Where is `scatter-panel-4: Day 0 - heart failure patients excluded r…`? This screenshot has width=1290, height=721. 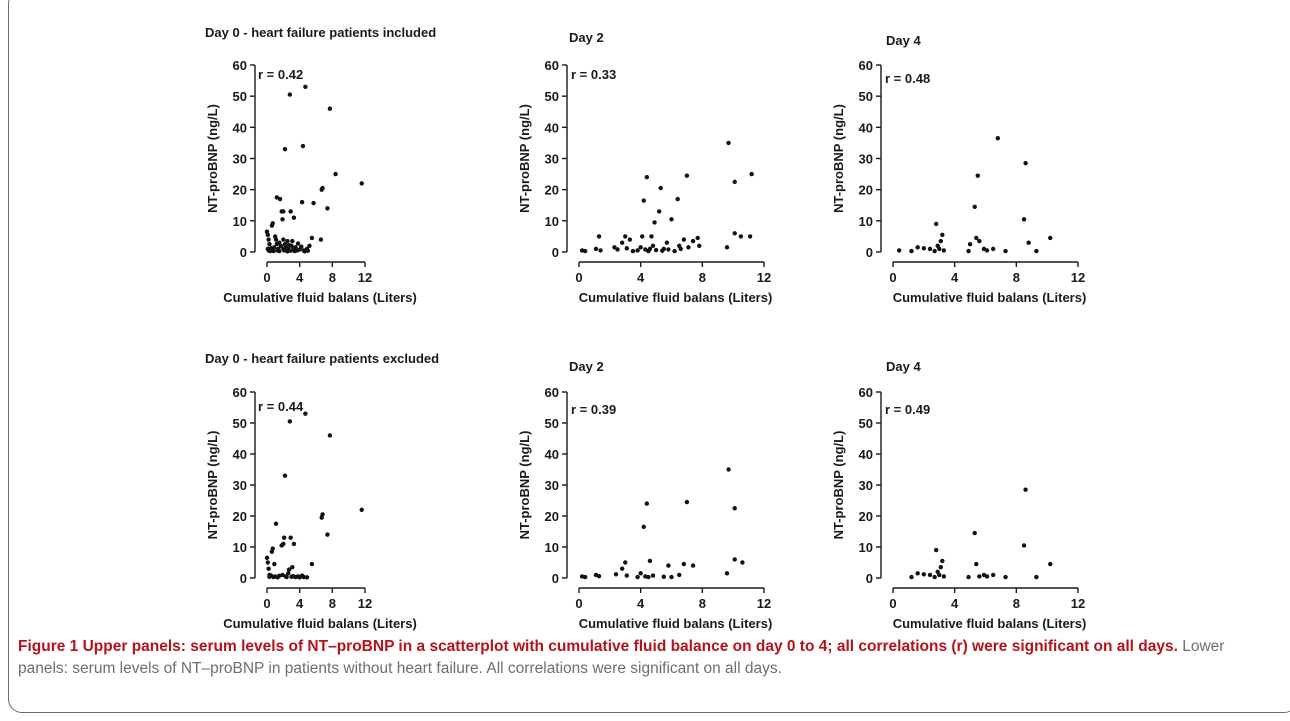
scatter-panel-4: Day 0 - heart failure patients excluded r… is located at coordinates (322, 491).